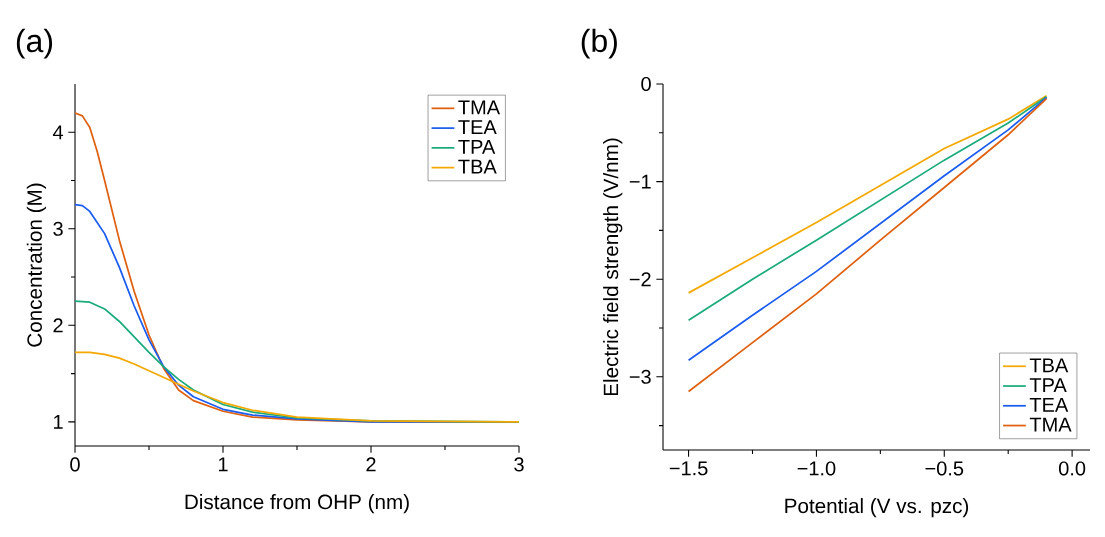 This screenshot has height=537, width=1105. I want to click on x-tick-label: 1, so click(223, 464).